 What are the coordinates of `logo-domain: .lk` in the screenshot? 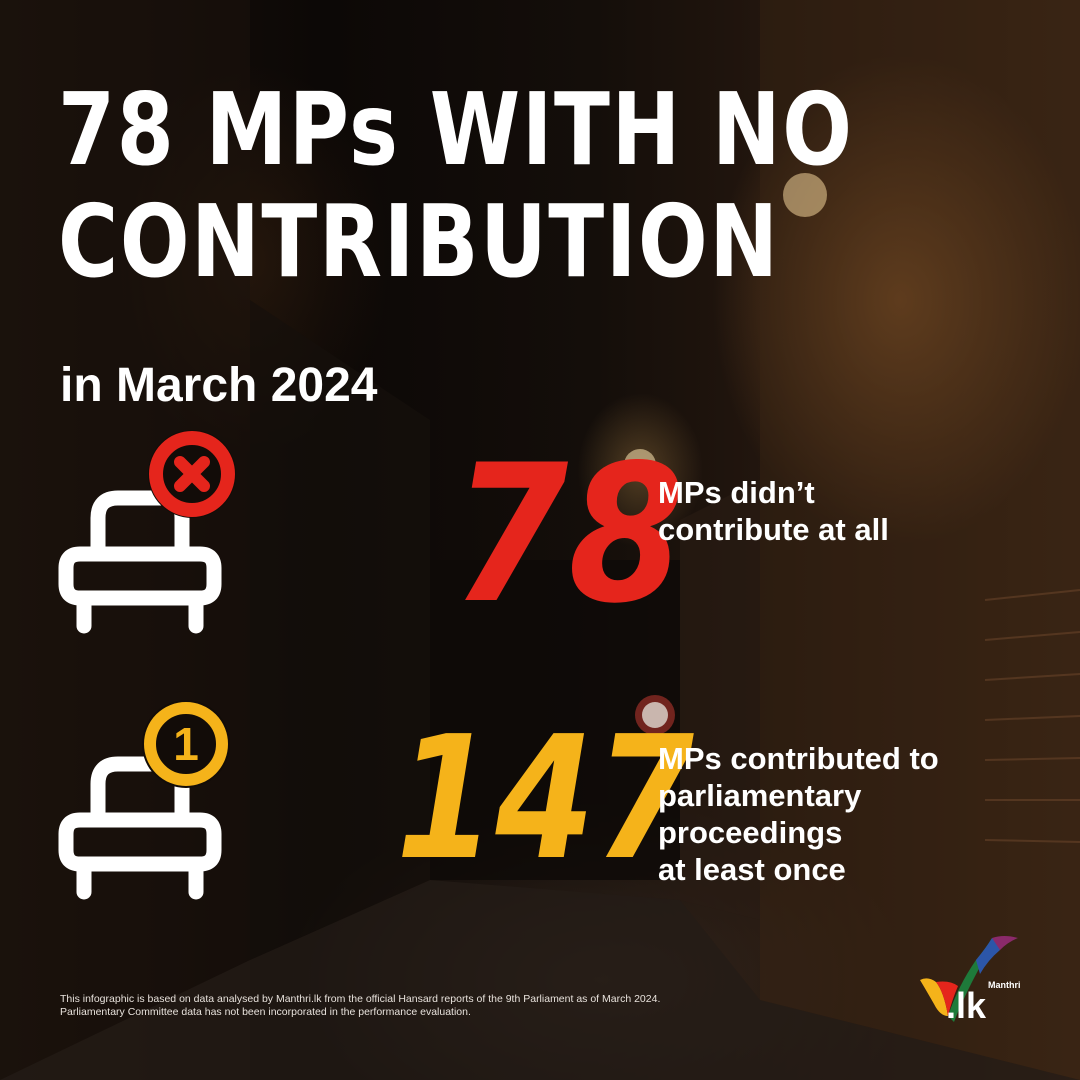 It's located at (966, 1005).